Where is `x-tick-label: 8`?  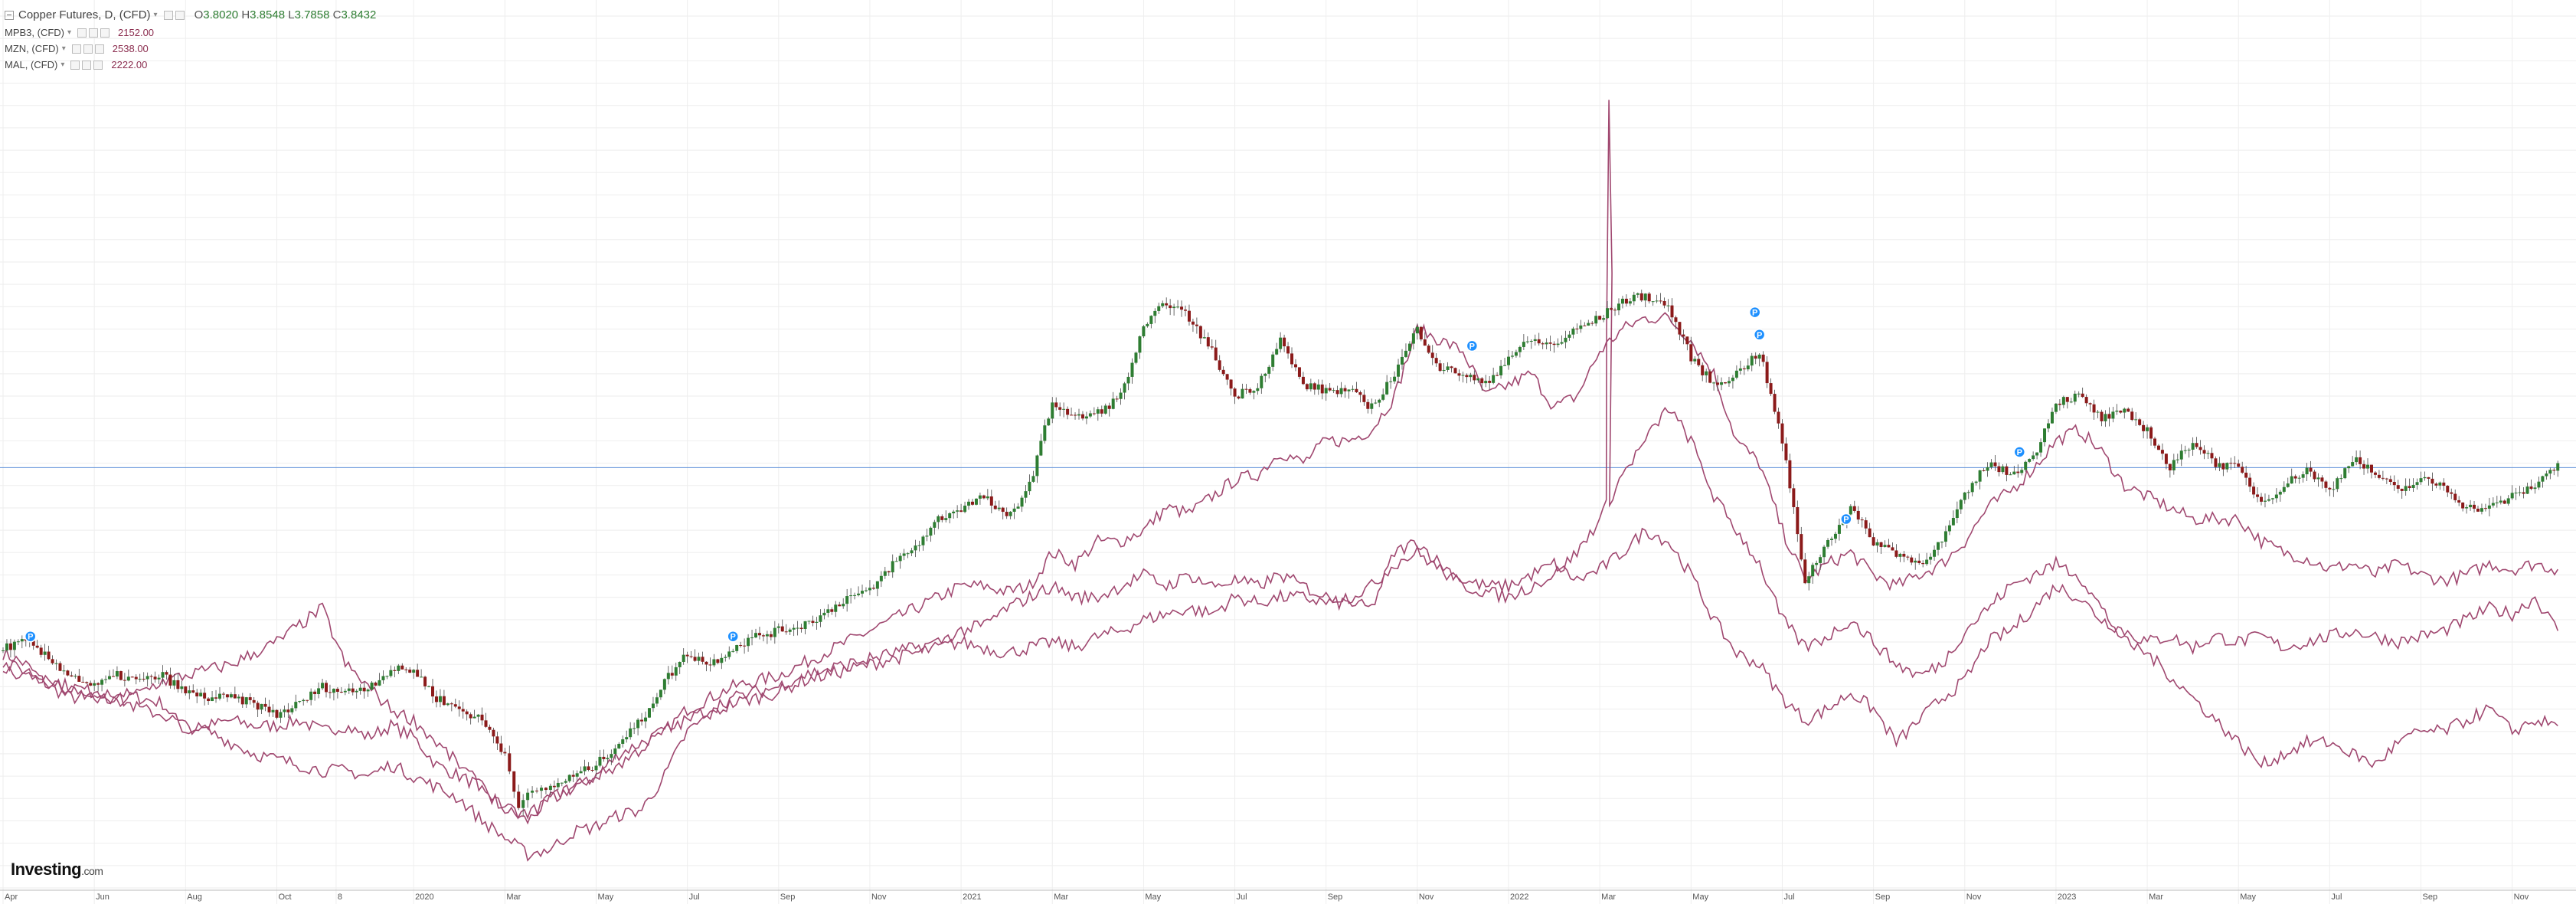 x-tick-label: 8 is located at coordinates (340, 897).